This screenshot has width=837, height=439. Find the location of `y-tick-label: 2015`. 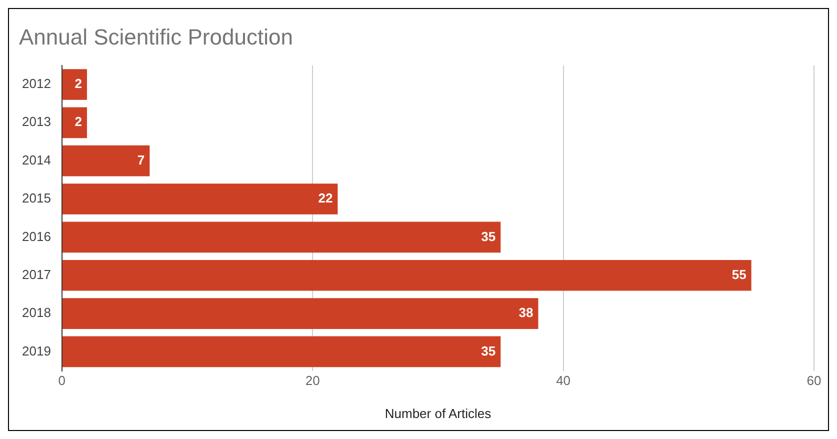

y-tick-label: 2015 is located at coordinates (36, 198).